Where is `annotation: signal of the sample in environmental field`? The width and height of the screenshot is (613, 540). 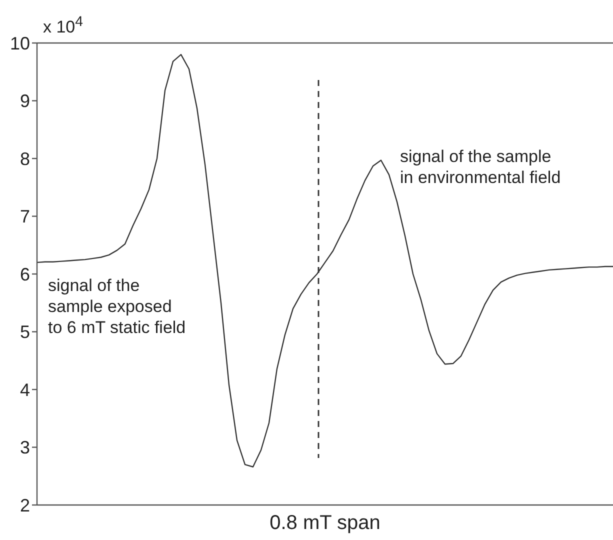
annotation: signal of the sample in environmental field is located at coordinates (480, 167).